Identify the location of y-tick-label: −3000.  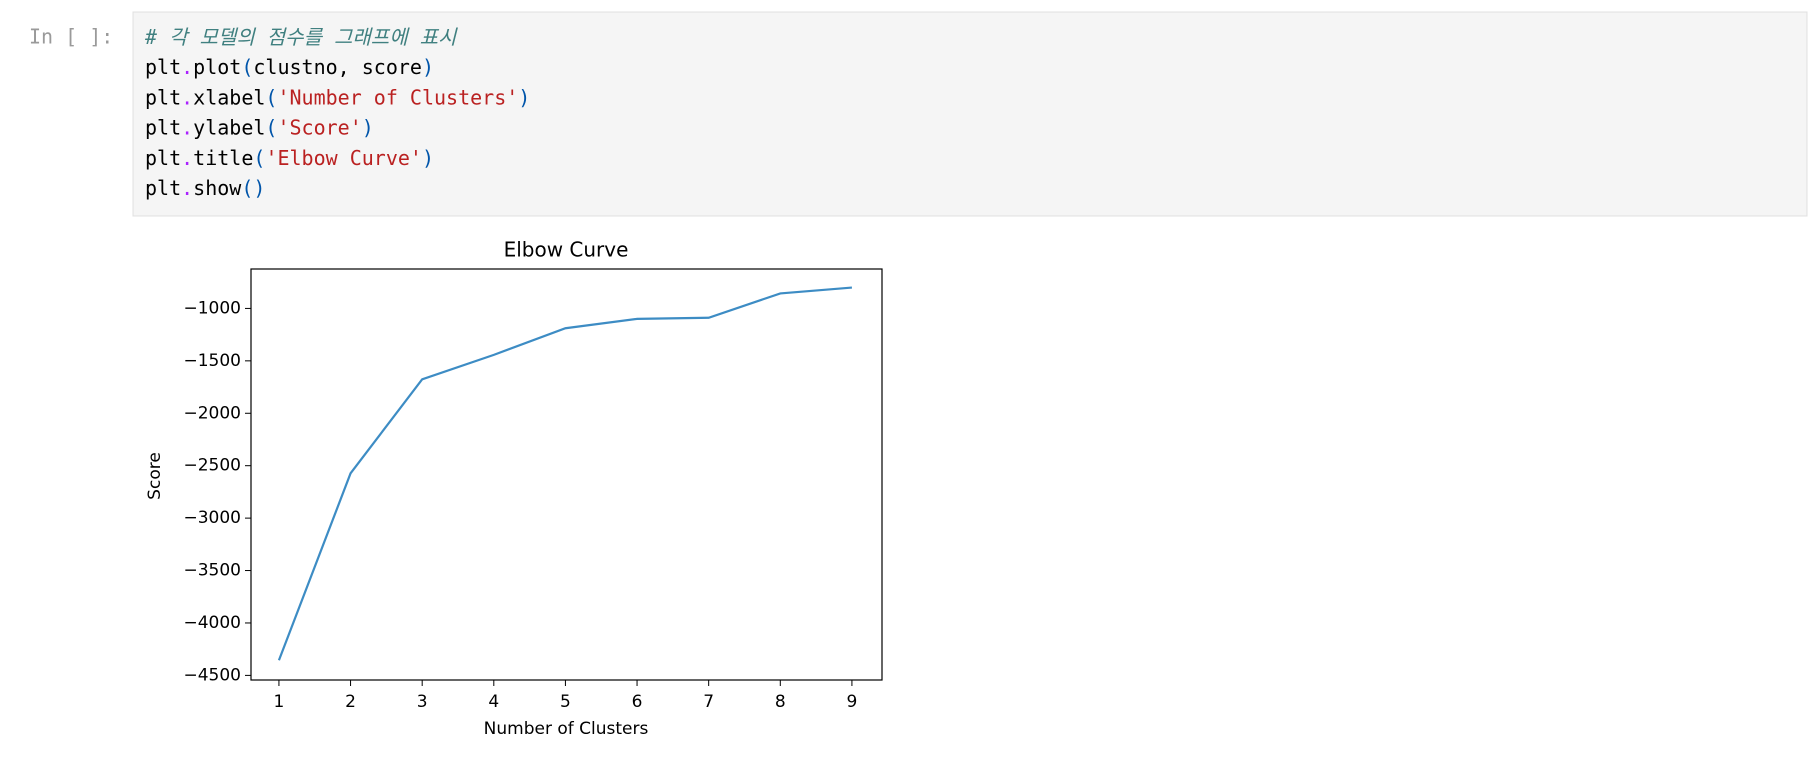
(212, 518).